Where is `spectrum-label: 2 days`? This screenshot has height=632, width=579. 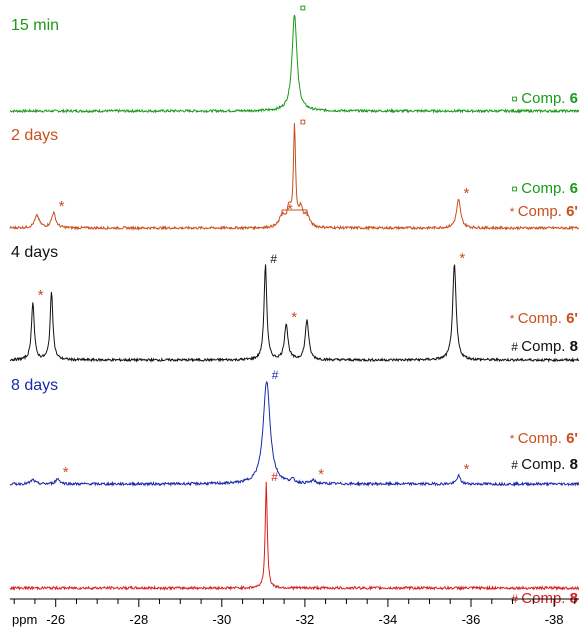
spectrum-label: 2 days is located at coordinates (34, 135).